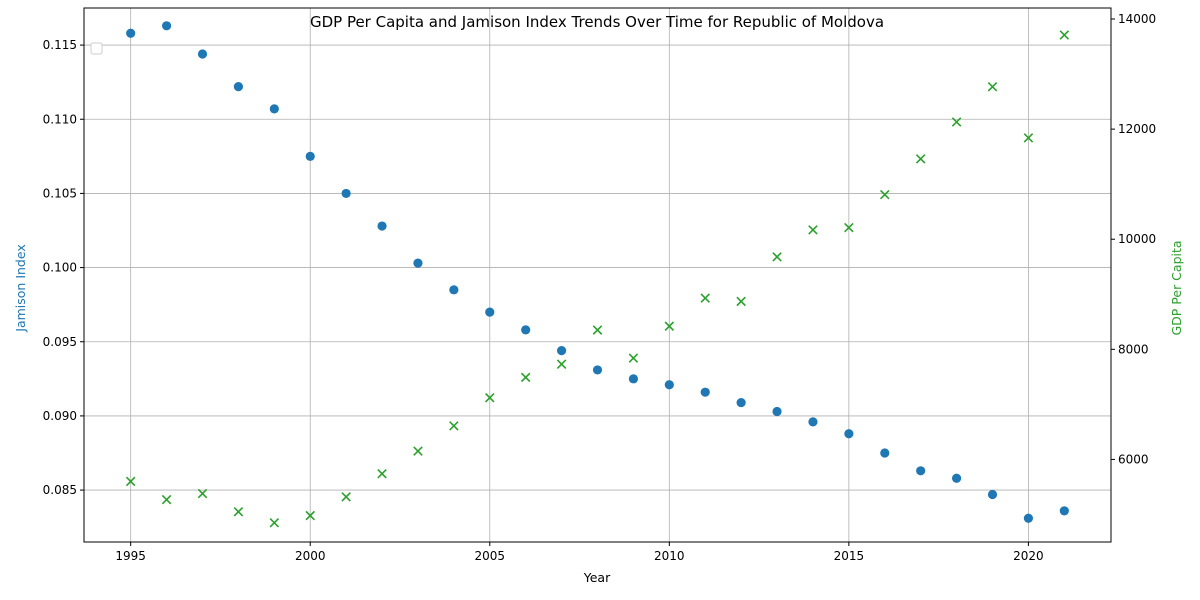 This screenshot has width=1200, height=600. What do you see at coordinates (60, 416) in the screenshot?
I see `left-y-tick-label: 0.090` at bounding box center [60, 416].